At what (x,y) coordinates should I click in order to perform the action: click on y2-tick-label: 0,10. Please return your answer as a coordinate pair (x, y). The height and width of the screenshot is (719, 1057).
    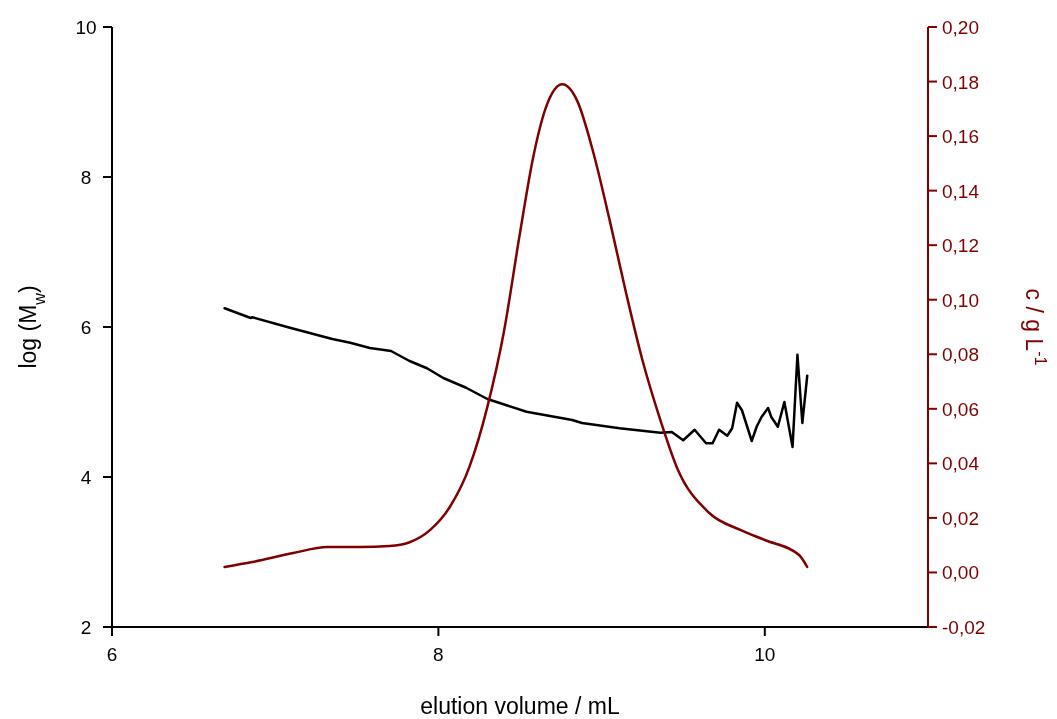
    Looking at the image, I should click on (960, 300).